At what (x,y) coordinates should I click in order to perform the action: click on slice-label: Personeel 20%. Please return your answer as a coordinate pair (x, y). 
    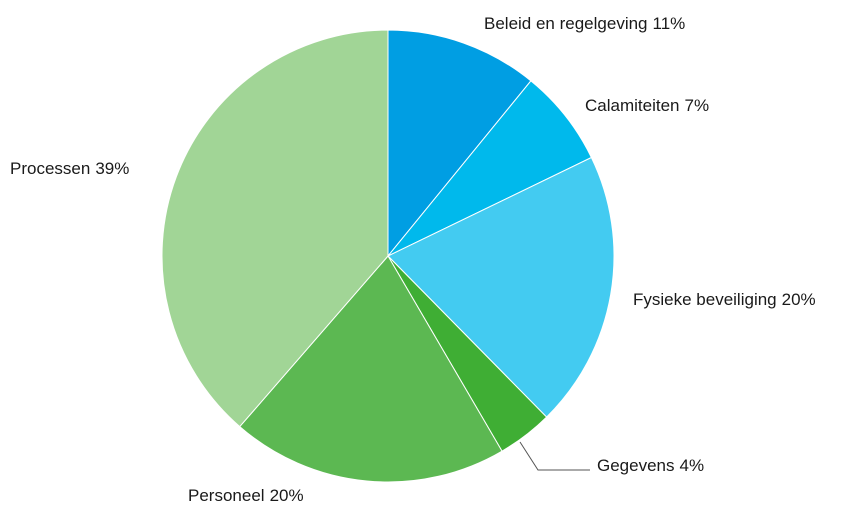
    Looking at the image, I should click on (246, 495).